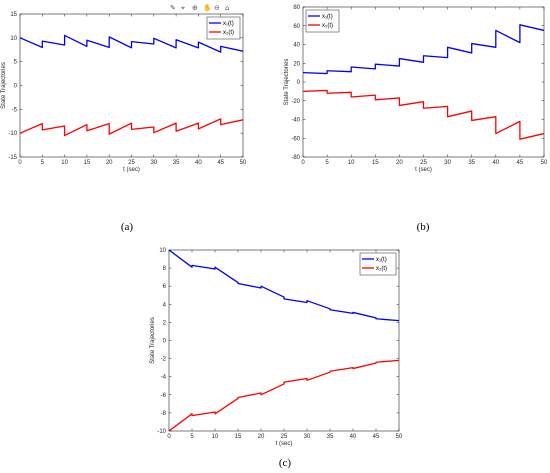 This screenshot has height=473, width=550. I want to click on y-tick-label: -8, so click(164, 414).